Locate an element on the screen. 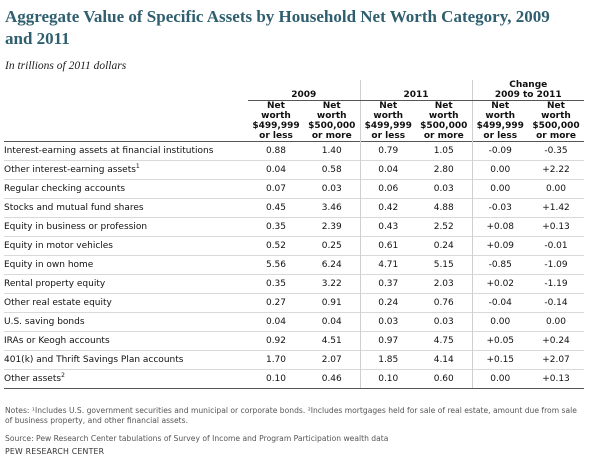 This screenshot has width=589, height=456. table-cell: +0.05 is located at coordinates (499, 341).